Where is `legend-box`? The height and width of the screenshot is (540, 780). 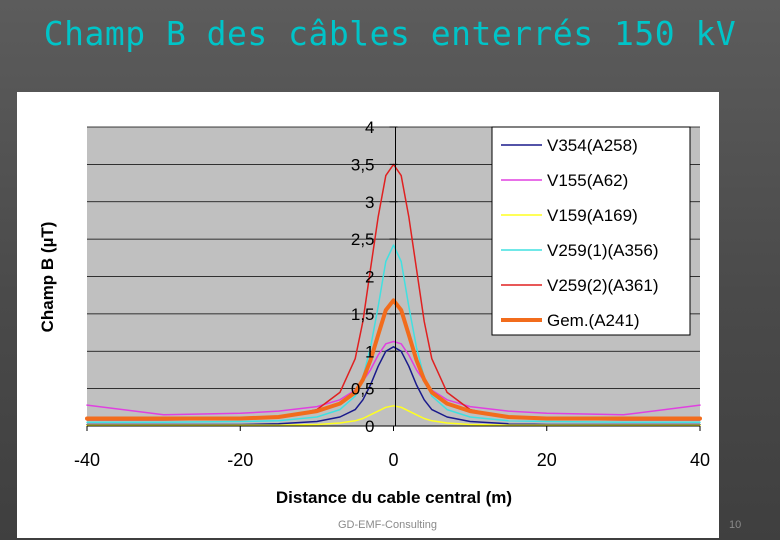
legend-box is located at coordinates (591, 231).